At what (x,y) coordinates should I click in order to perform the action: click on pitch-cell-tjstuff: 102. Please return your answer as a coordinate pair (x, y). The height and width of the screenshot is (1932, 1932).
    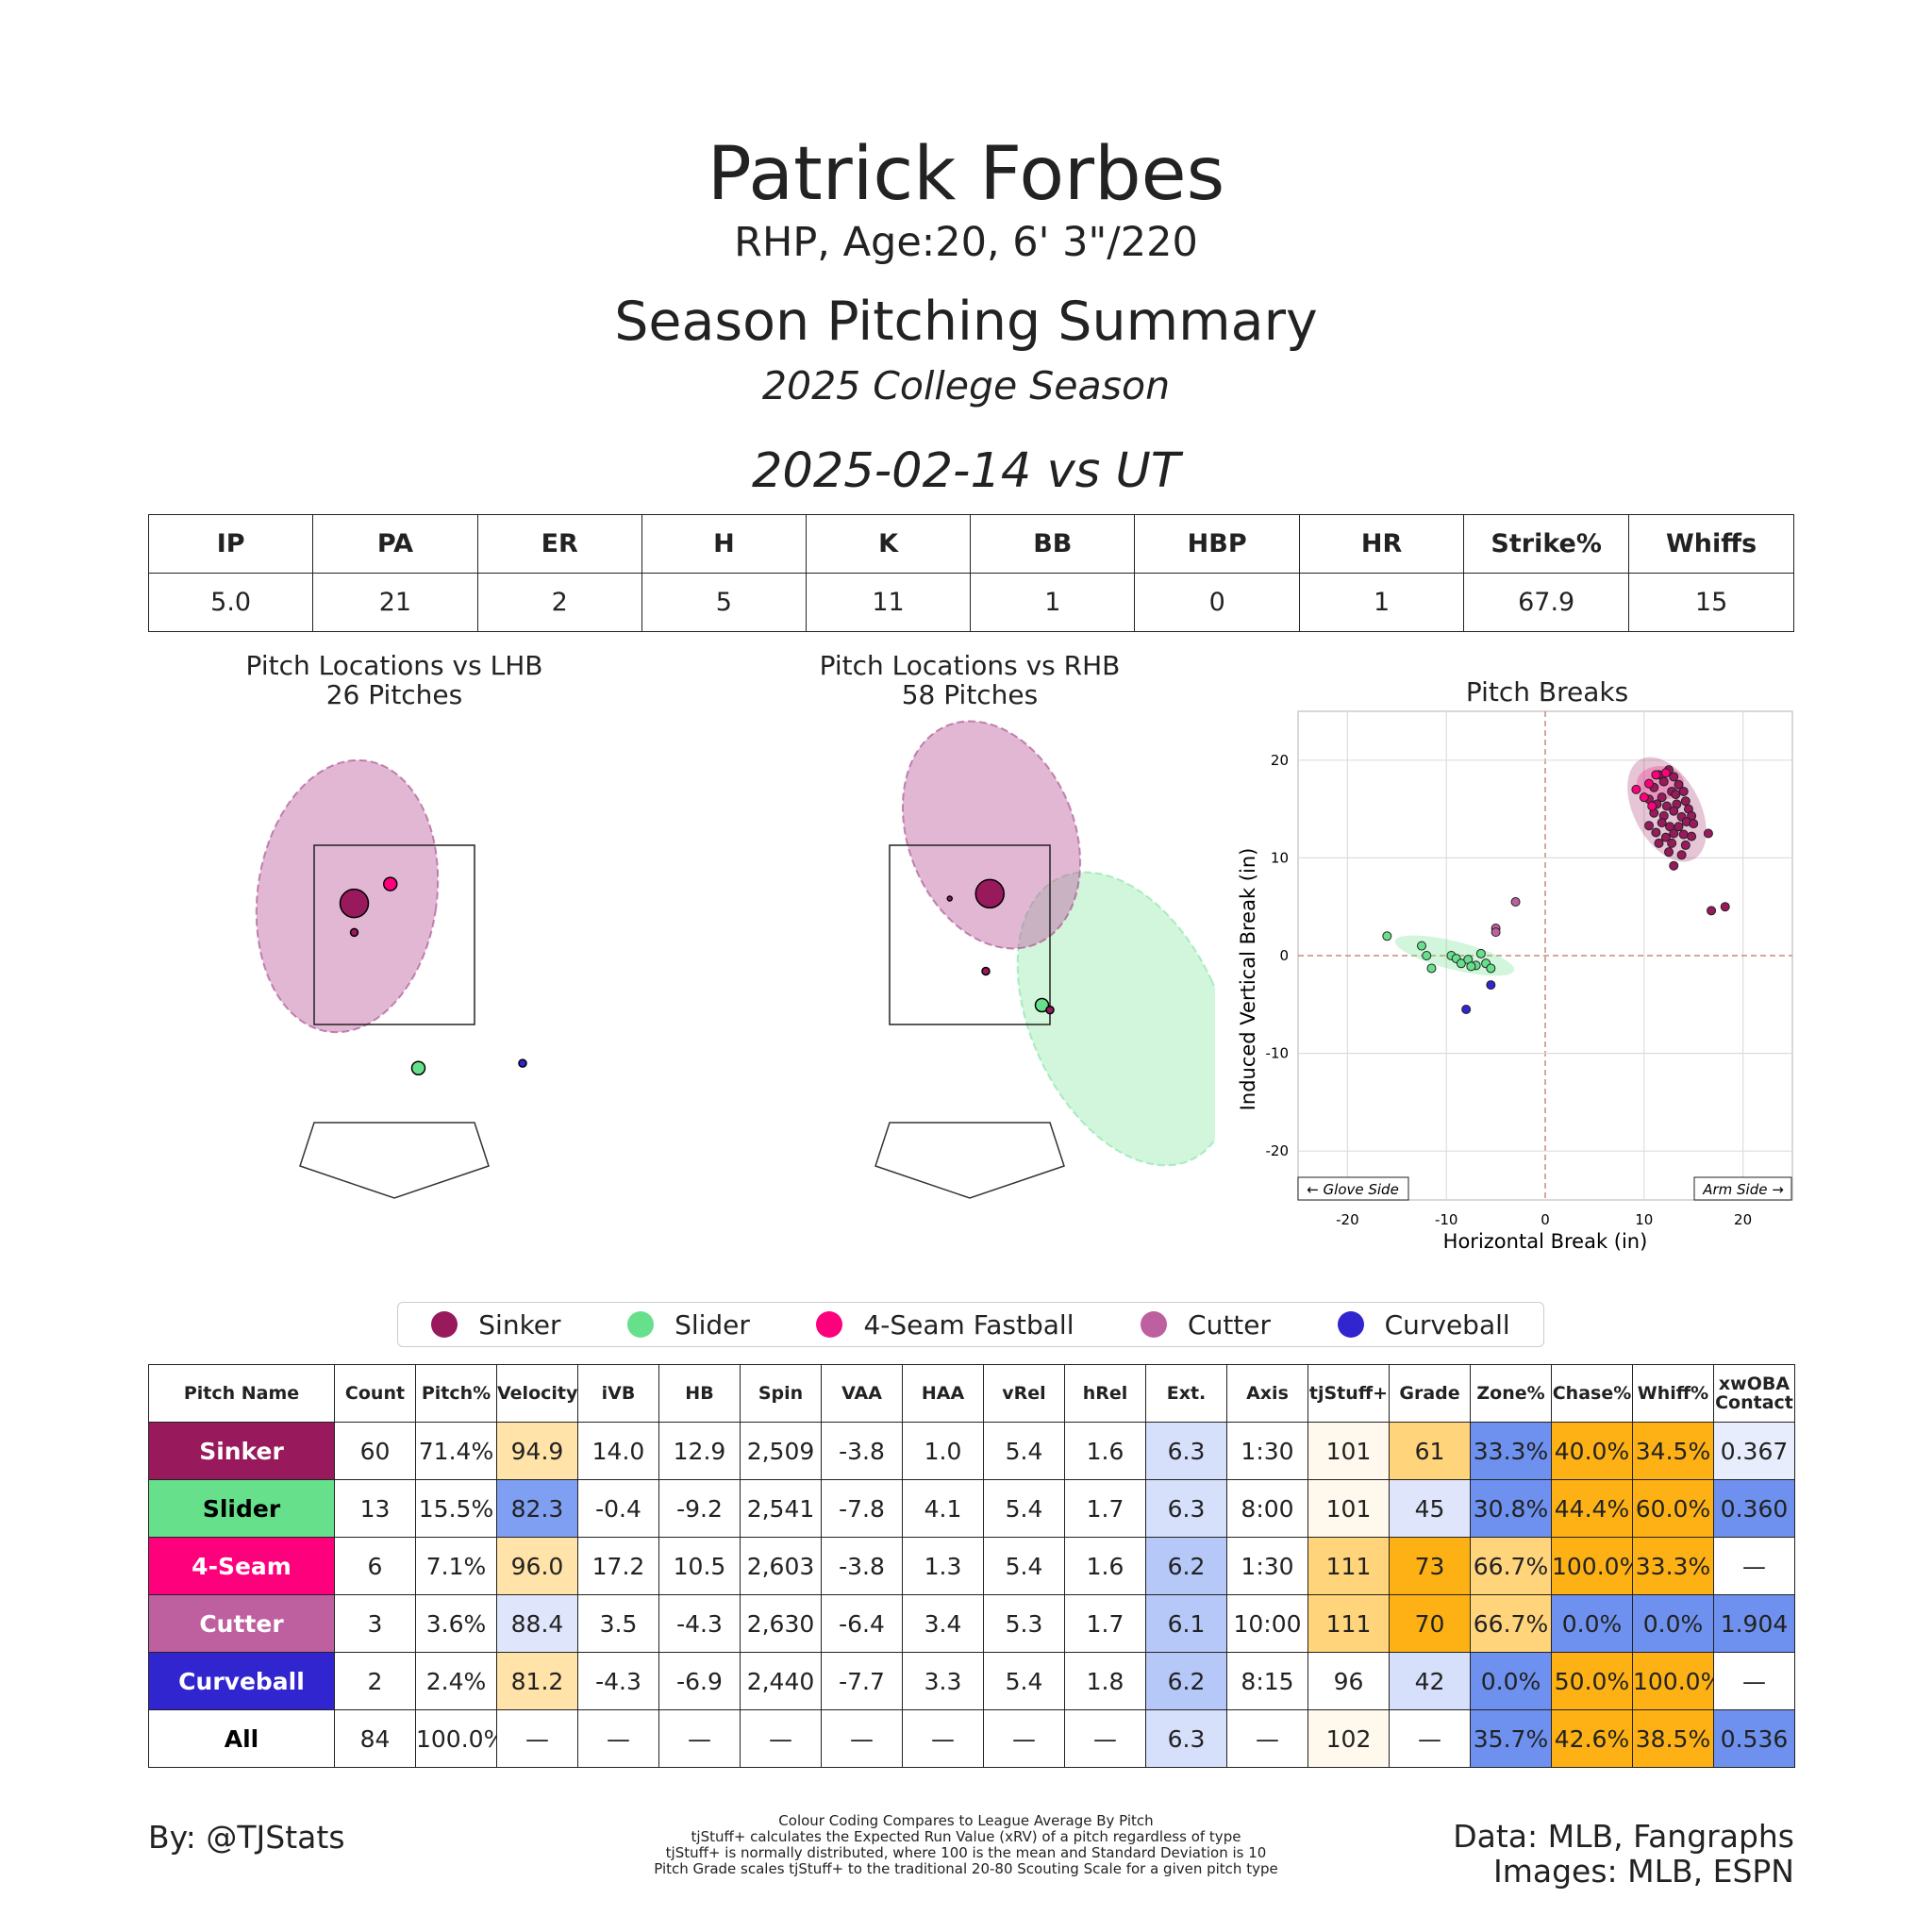
    Looking at the image, I should click on (1348, 1738).